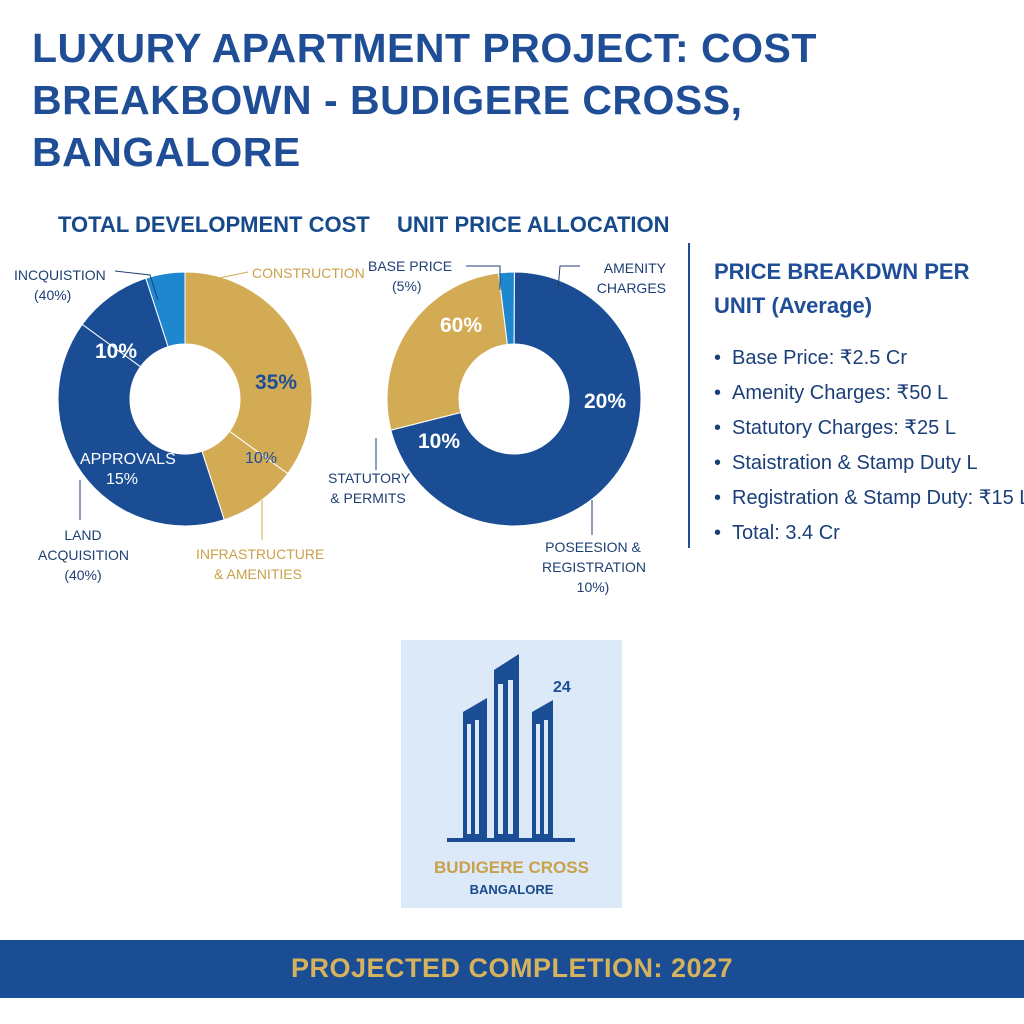 The width and height of the screenshot is (1024, 1024). What do you see at coordinates (308, 273) in the screenshot?
I see `chart1-label-construction: CONSTRUCTION` at bounding box center [308, 273].